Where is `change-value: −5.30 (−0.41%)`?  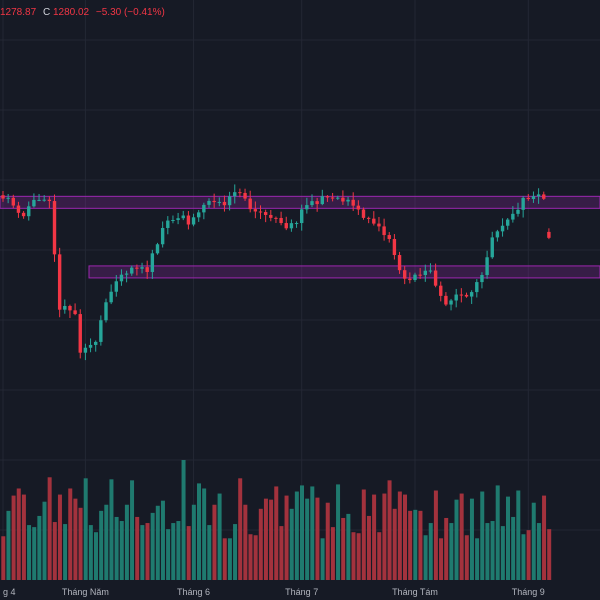
change-value: −5.30 (−0.41%) is located at coordinates (130, 12).